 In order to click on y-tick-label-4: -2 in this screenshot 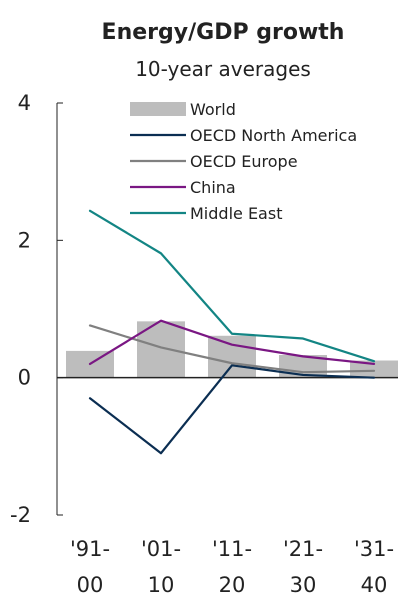, I will do `click(20, 515)`.